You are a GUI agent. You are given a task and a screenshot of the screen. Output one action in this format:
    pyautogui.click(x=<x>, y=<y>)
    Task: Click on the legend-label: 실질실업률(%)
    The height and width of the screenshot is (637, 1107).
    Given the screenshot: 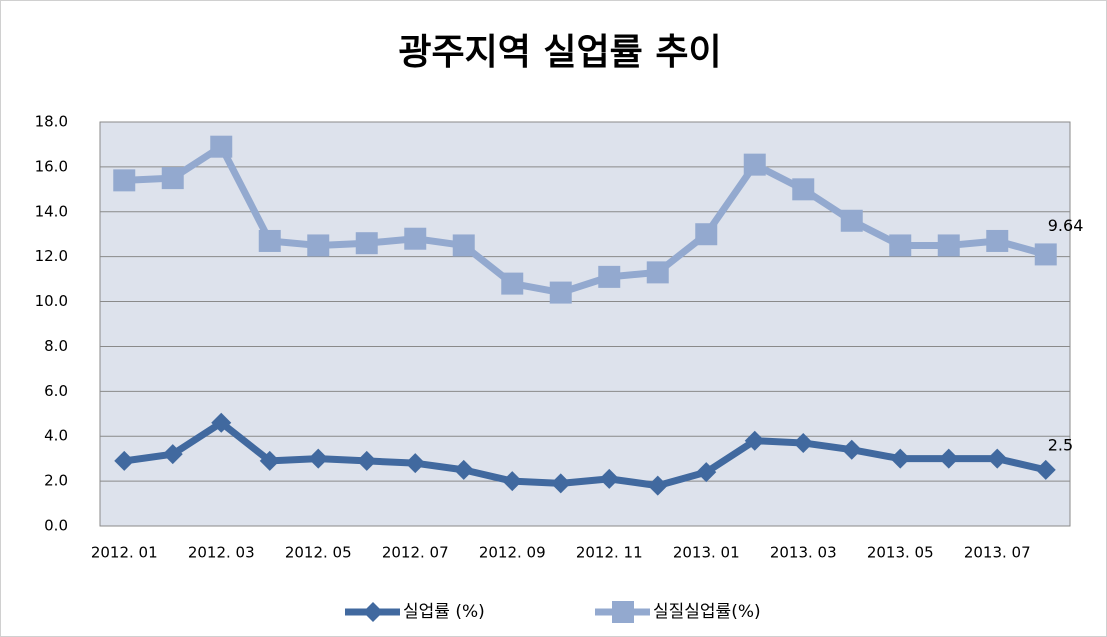 What is the action you would take?
    pyautogui.click(x=707, y=612)
    